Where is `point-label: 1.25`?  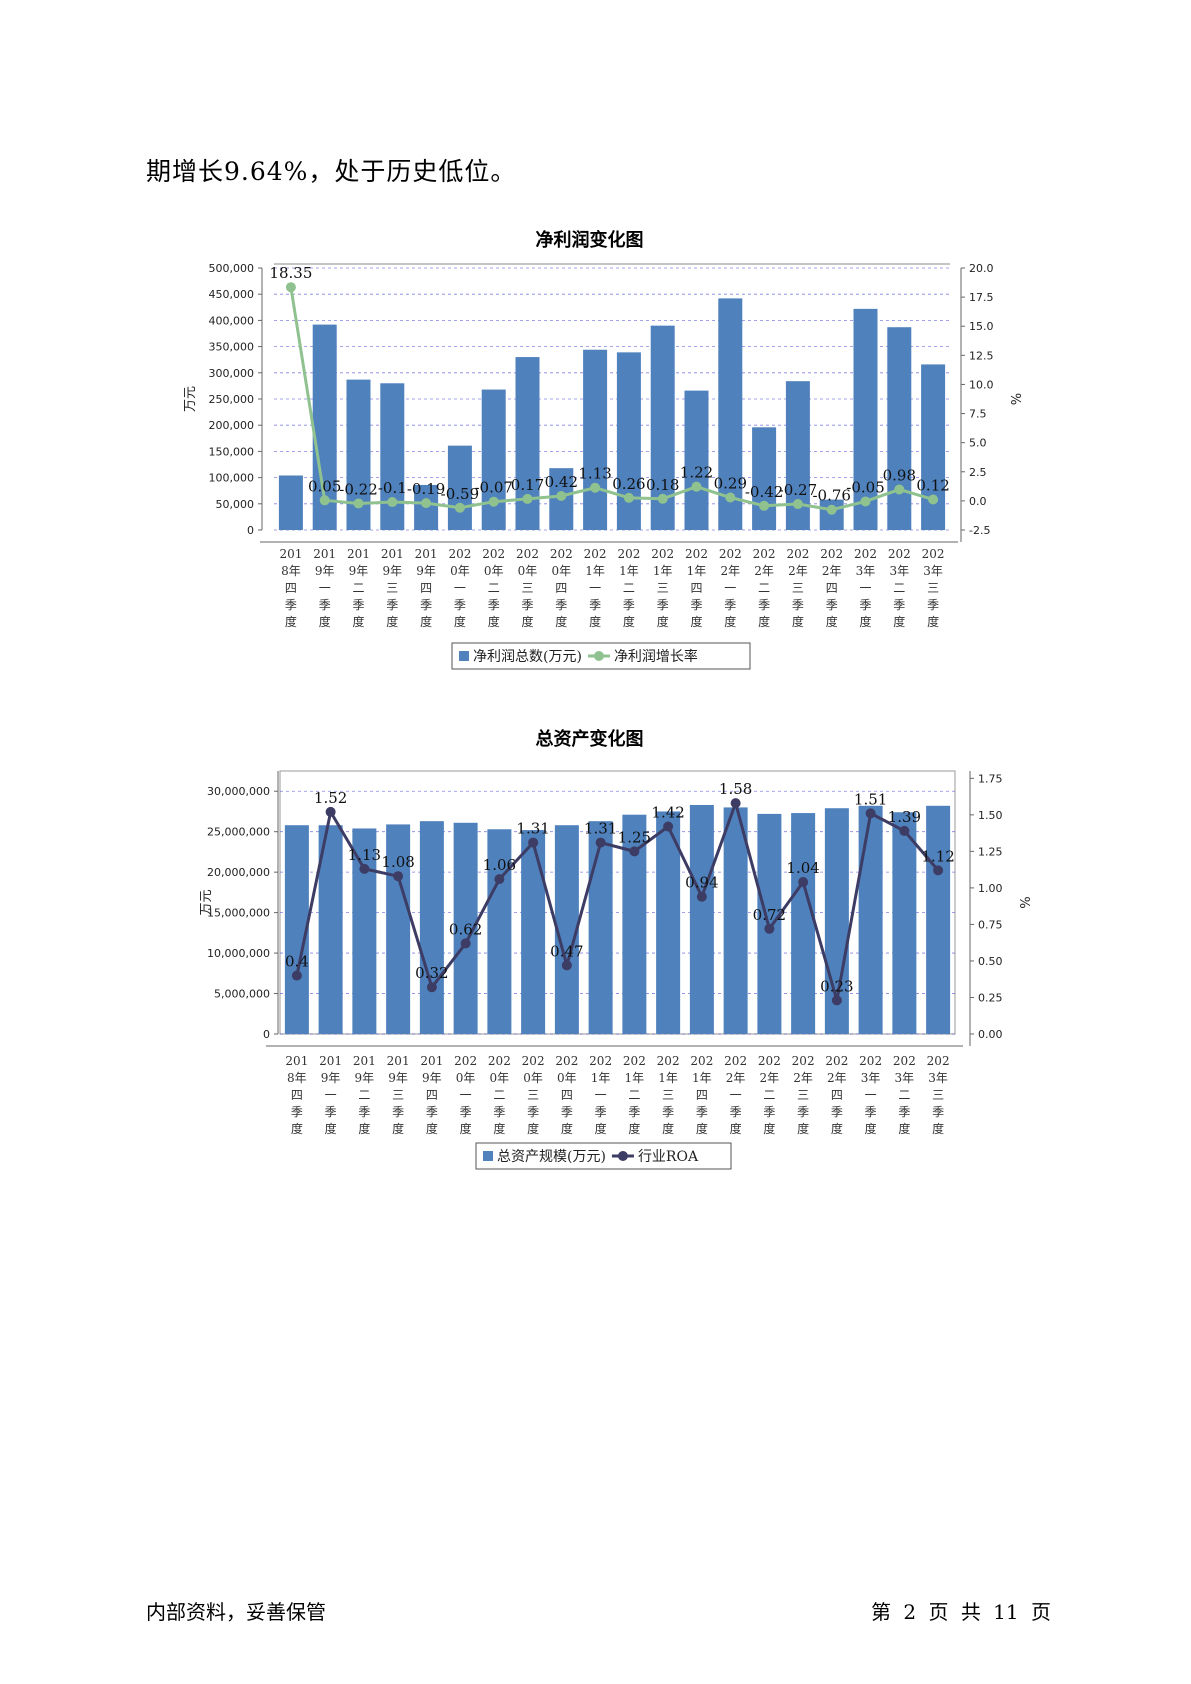 point-label: 1.25 is located at coordinates (634, 837).